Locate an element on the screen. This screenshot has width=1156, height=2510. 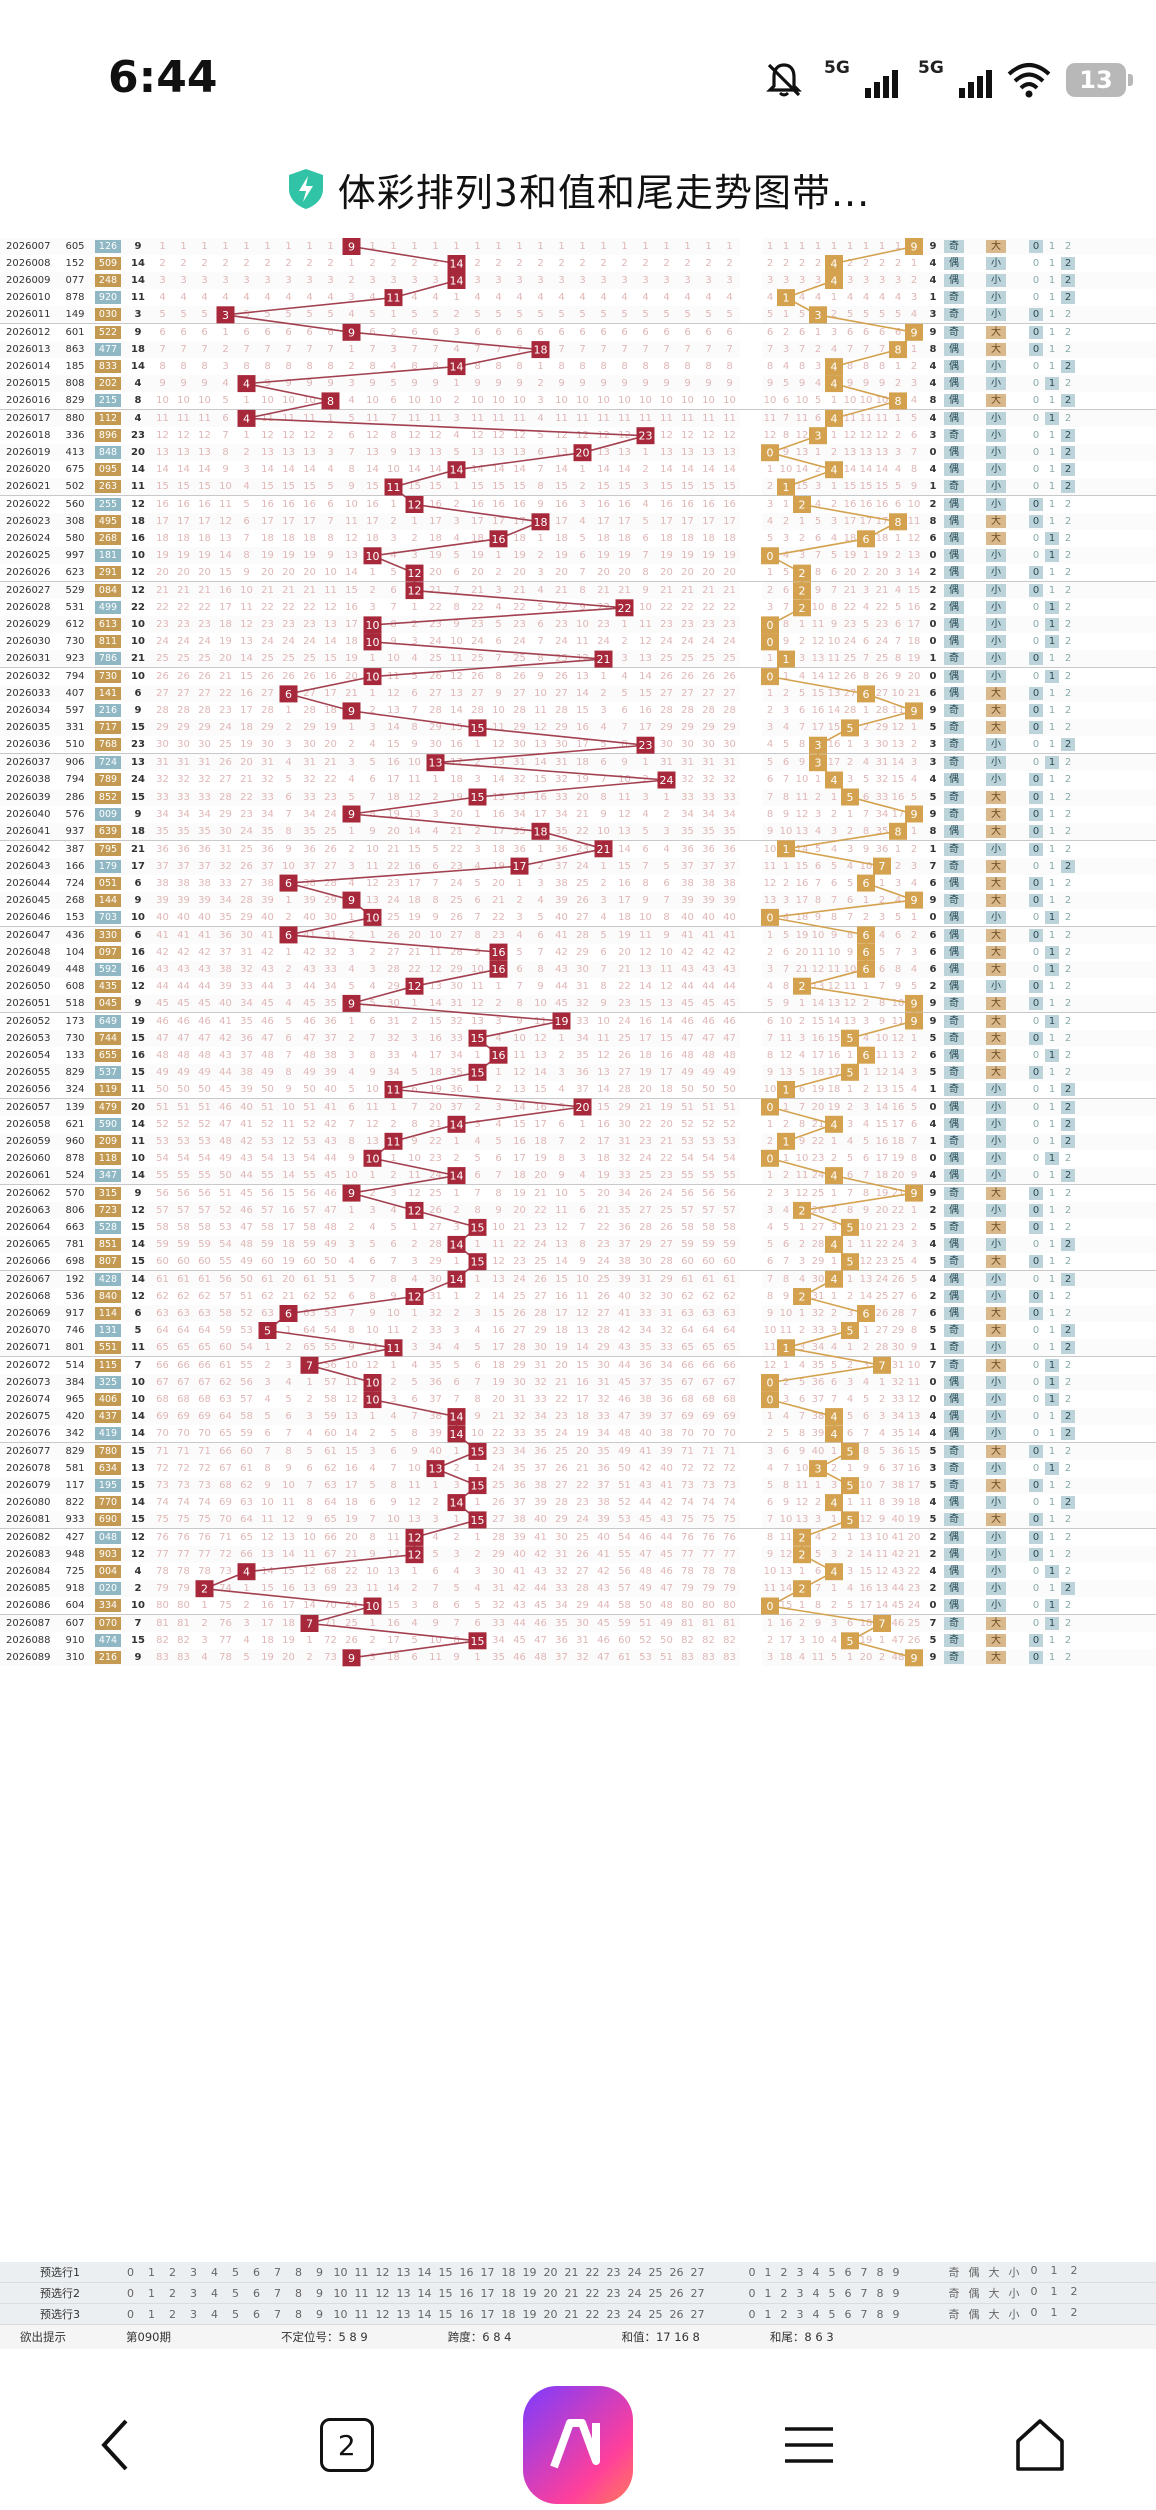
pick-tag-option: 1 is located at coordinates (1054, 2270).